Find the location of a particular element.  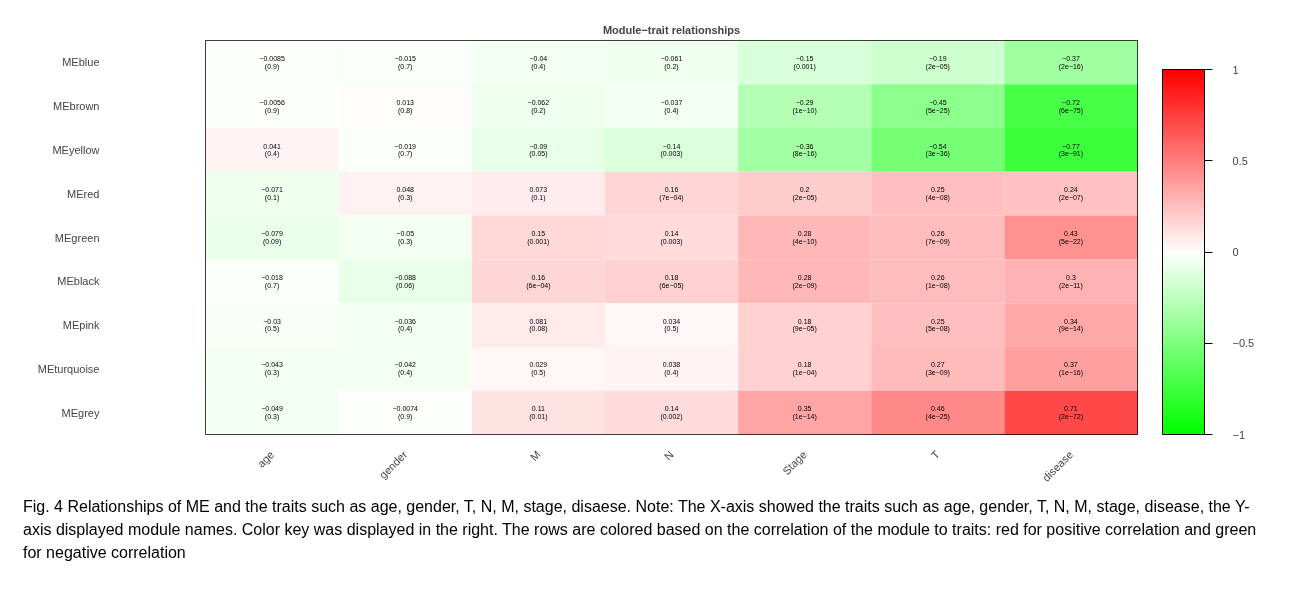

color-bar-label: −1 is located at coordinates (1239, 434).